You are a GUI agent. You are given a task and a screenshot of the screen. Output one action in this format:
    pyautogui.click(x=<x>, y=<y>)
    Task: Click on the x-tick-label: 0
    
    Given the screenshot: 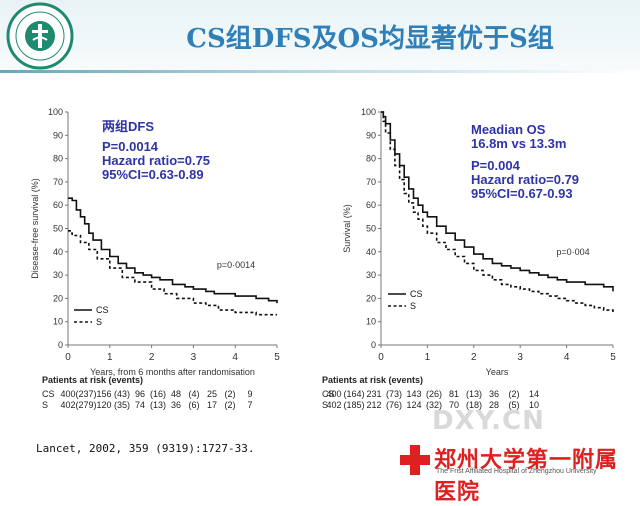 What is the action you would take?
    pyautogui.click(x=381, y=357)
    